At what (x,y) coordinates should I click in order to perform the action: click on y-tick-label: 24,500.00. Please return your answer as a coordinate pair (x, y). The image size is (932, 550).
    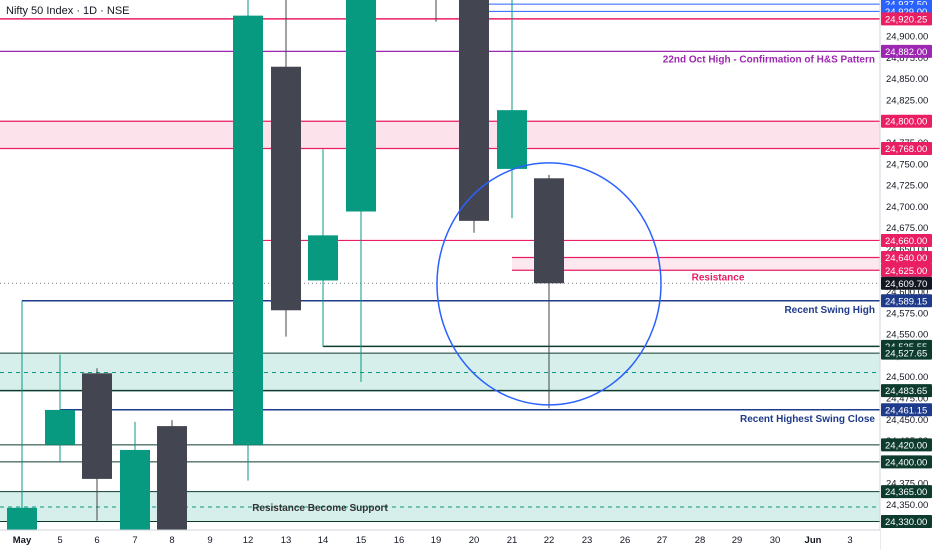
    Looking at the image, I should click on (907, 377).